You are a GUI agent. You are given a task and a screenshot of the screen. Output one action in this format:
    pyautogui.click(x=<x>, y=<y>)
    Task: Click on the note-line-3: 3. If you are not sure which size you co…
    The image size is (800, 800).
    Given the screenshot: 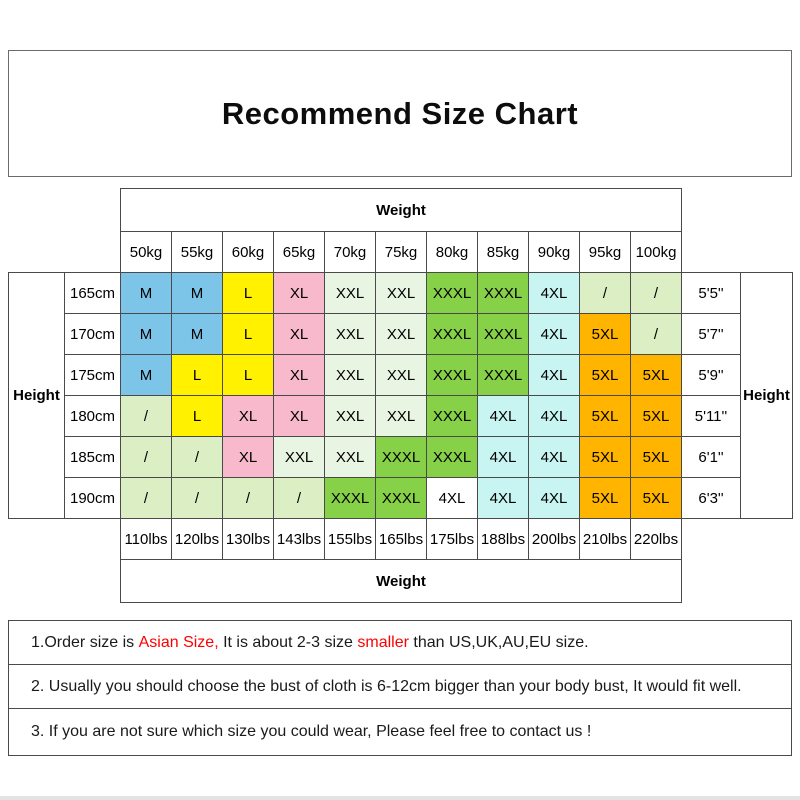 What is the action you would take?
    pyautogui.click(x=400, y=732)
    